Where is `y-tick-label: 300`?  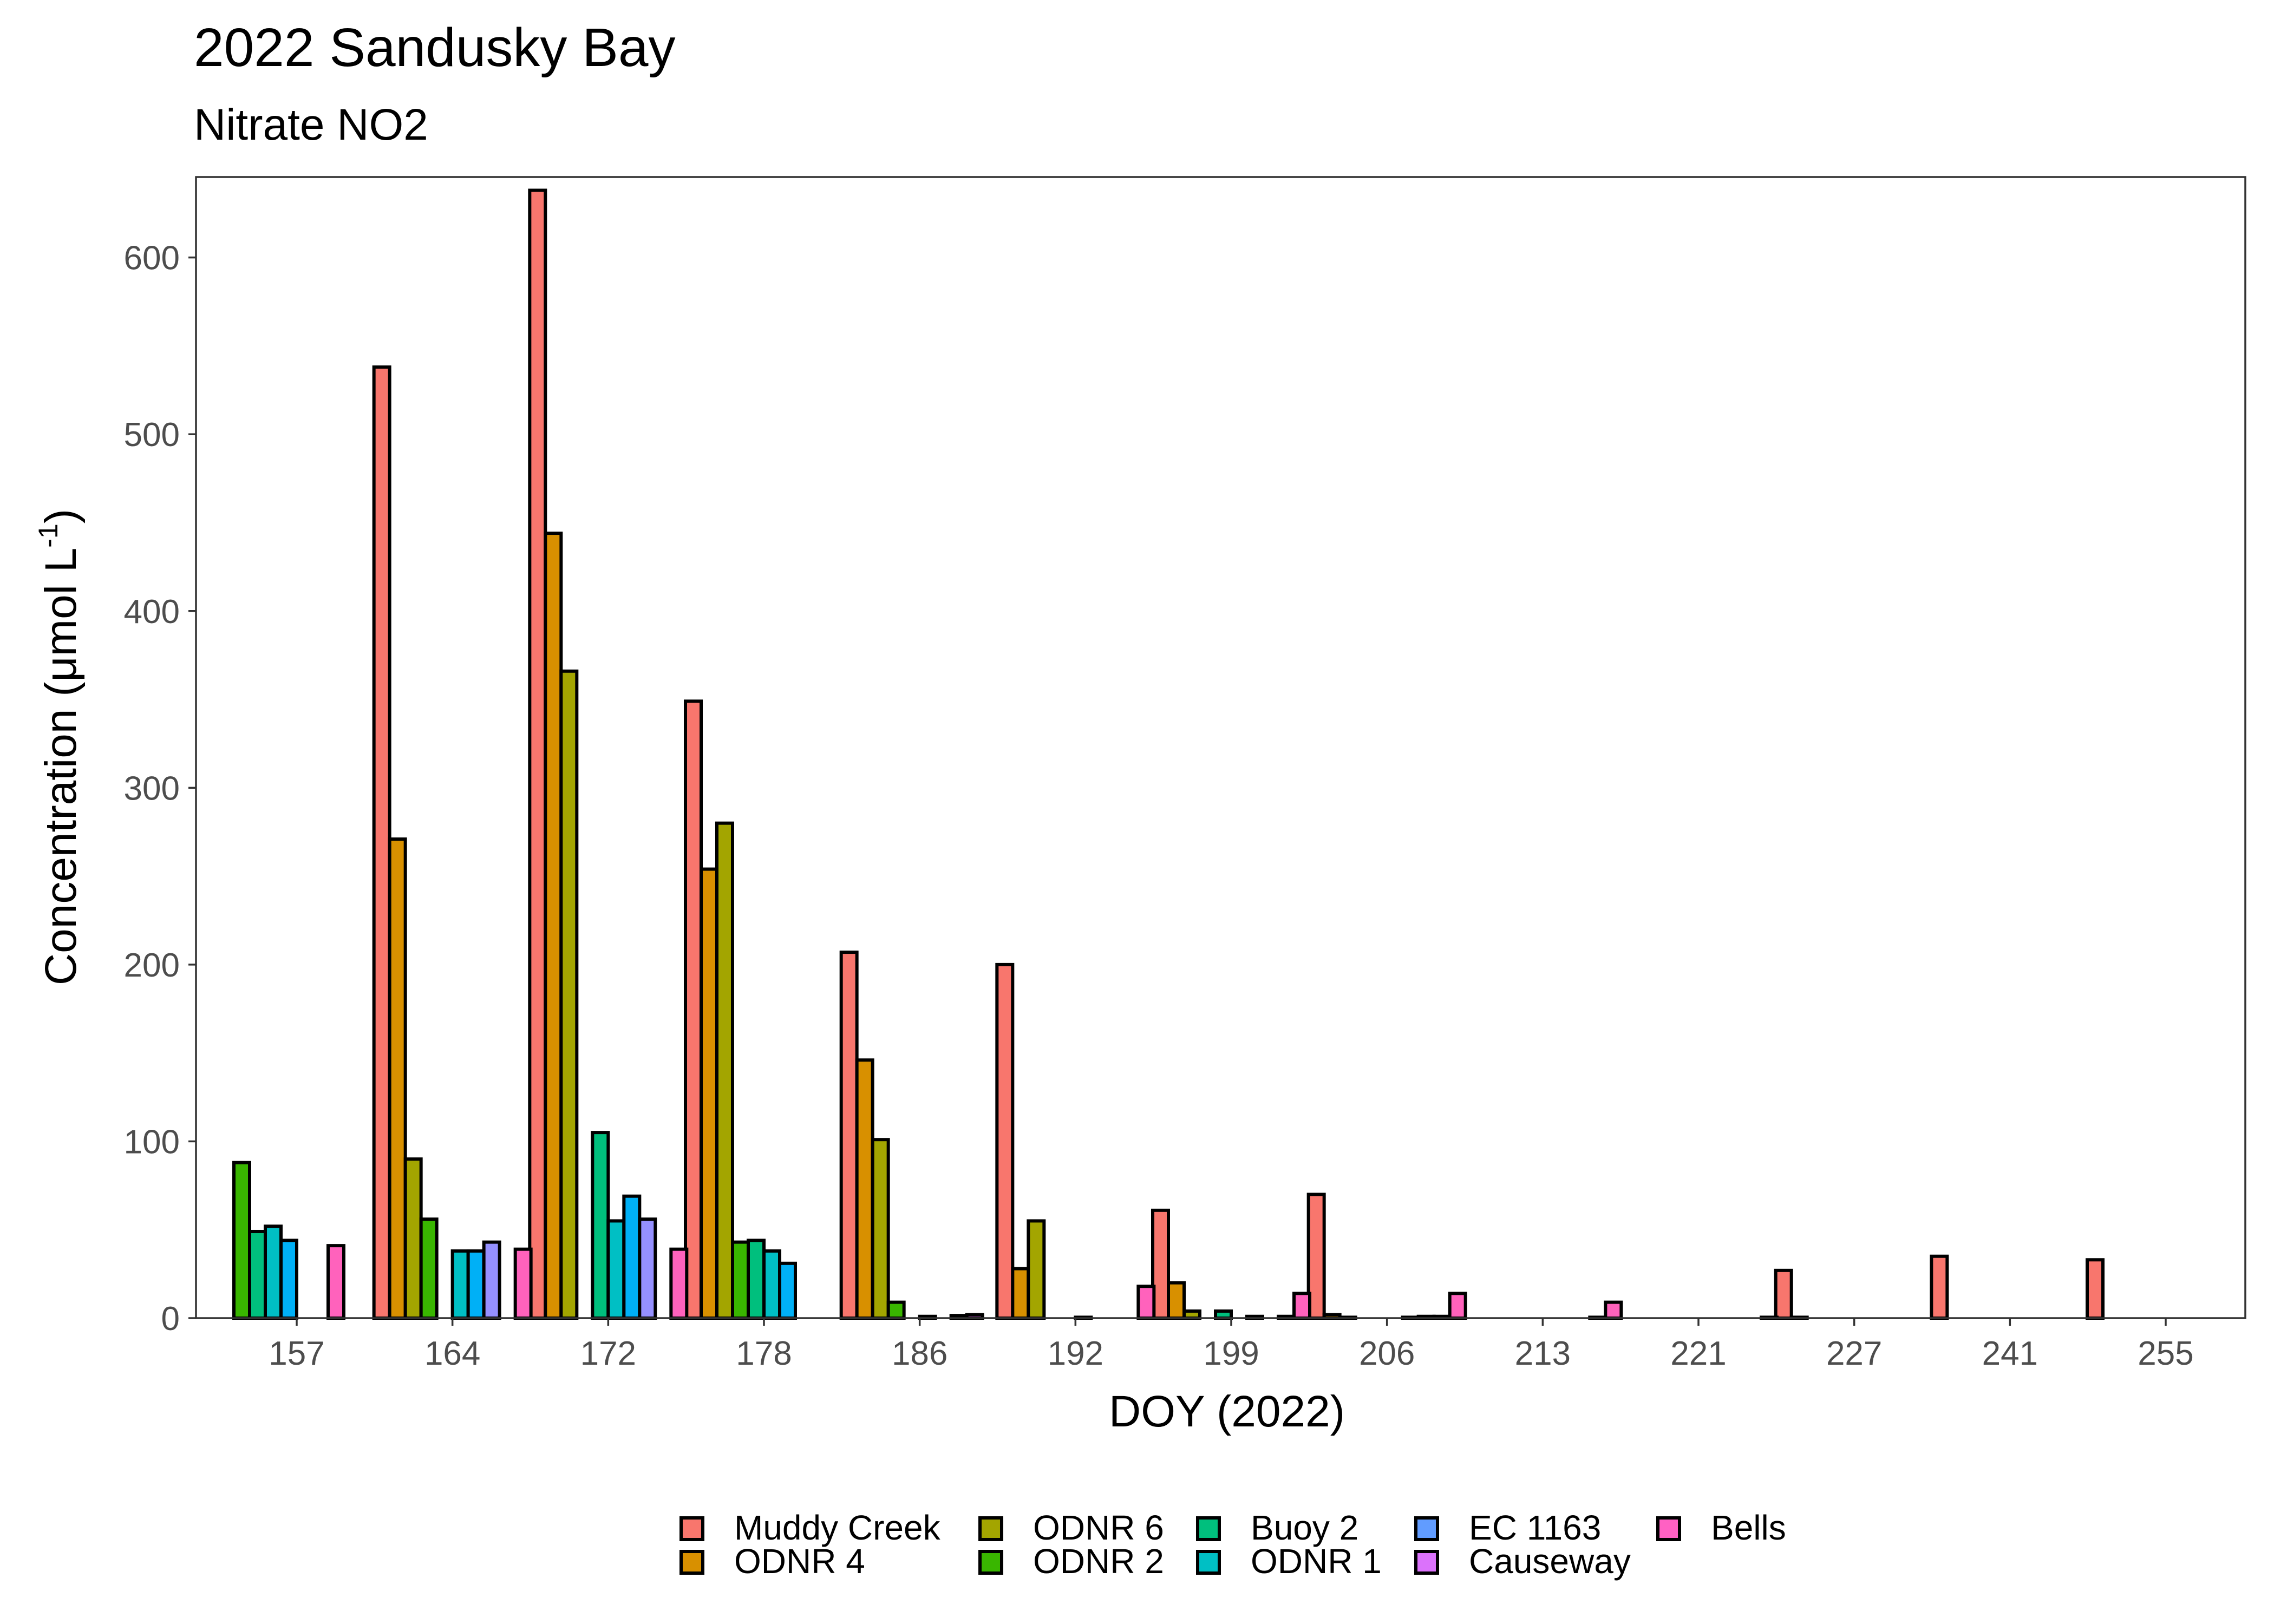
y-tick-label: 300 is located at coordinates (152, 788).